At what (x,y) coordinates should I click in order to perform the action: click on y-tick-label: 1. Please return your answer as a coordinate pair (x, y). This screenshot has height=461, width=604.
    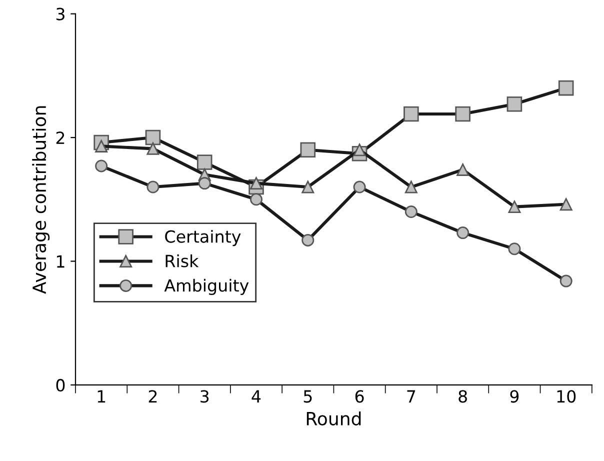
    Looking at the image, I should click on (60, 261).